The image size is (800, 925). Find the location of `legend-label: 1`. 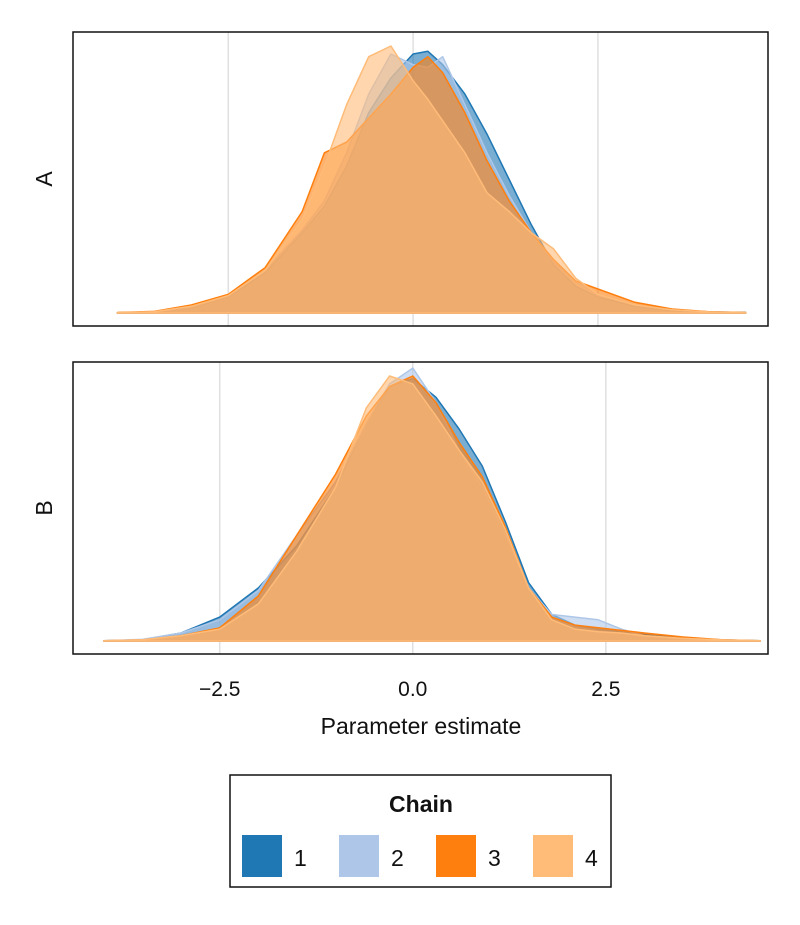

legend-label: 1 is located at coordinates (300, 858).